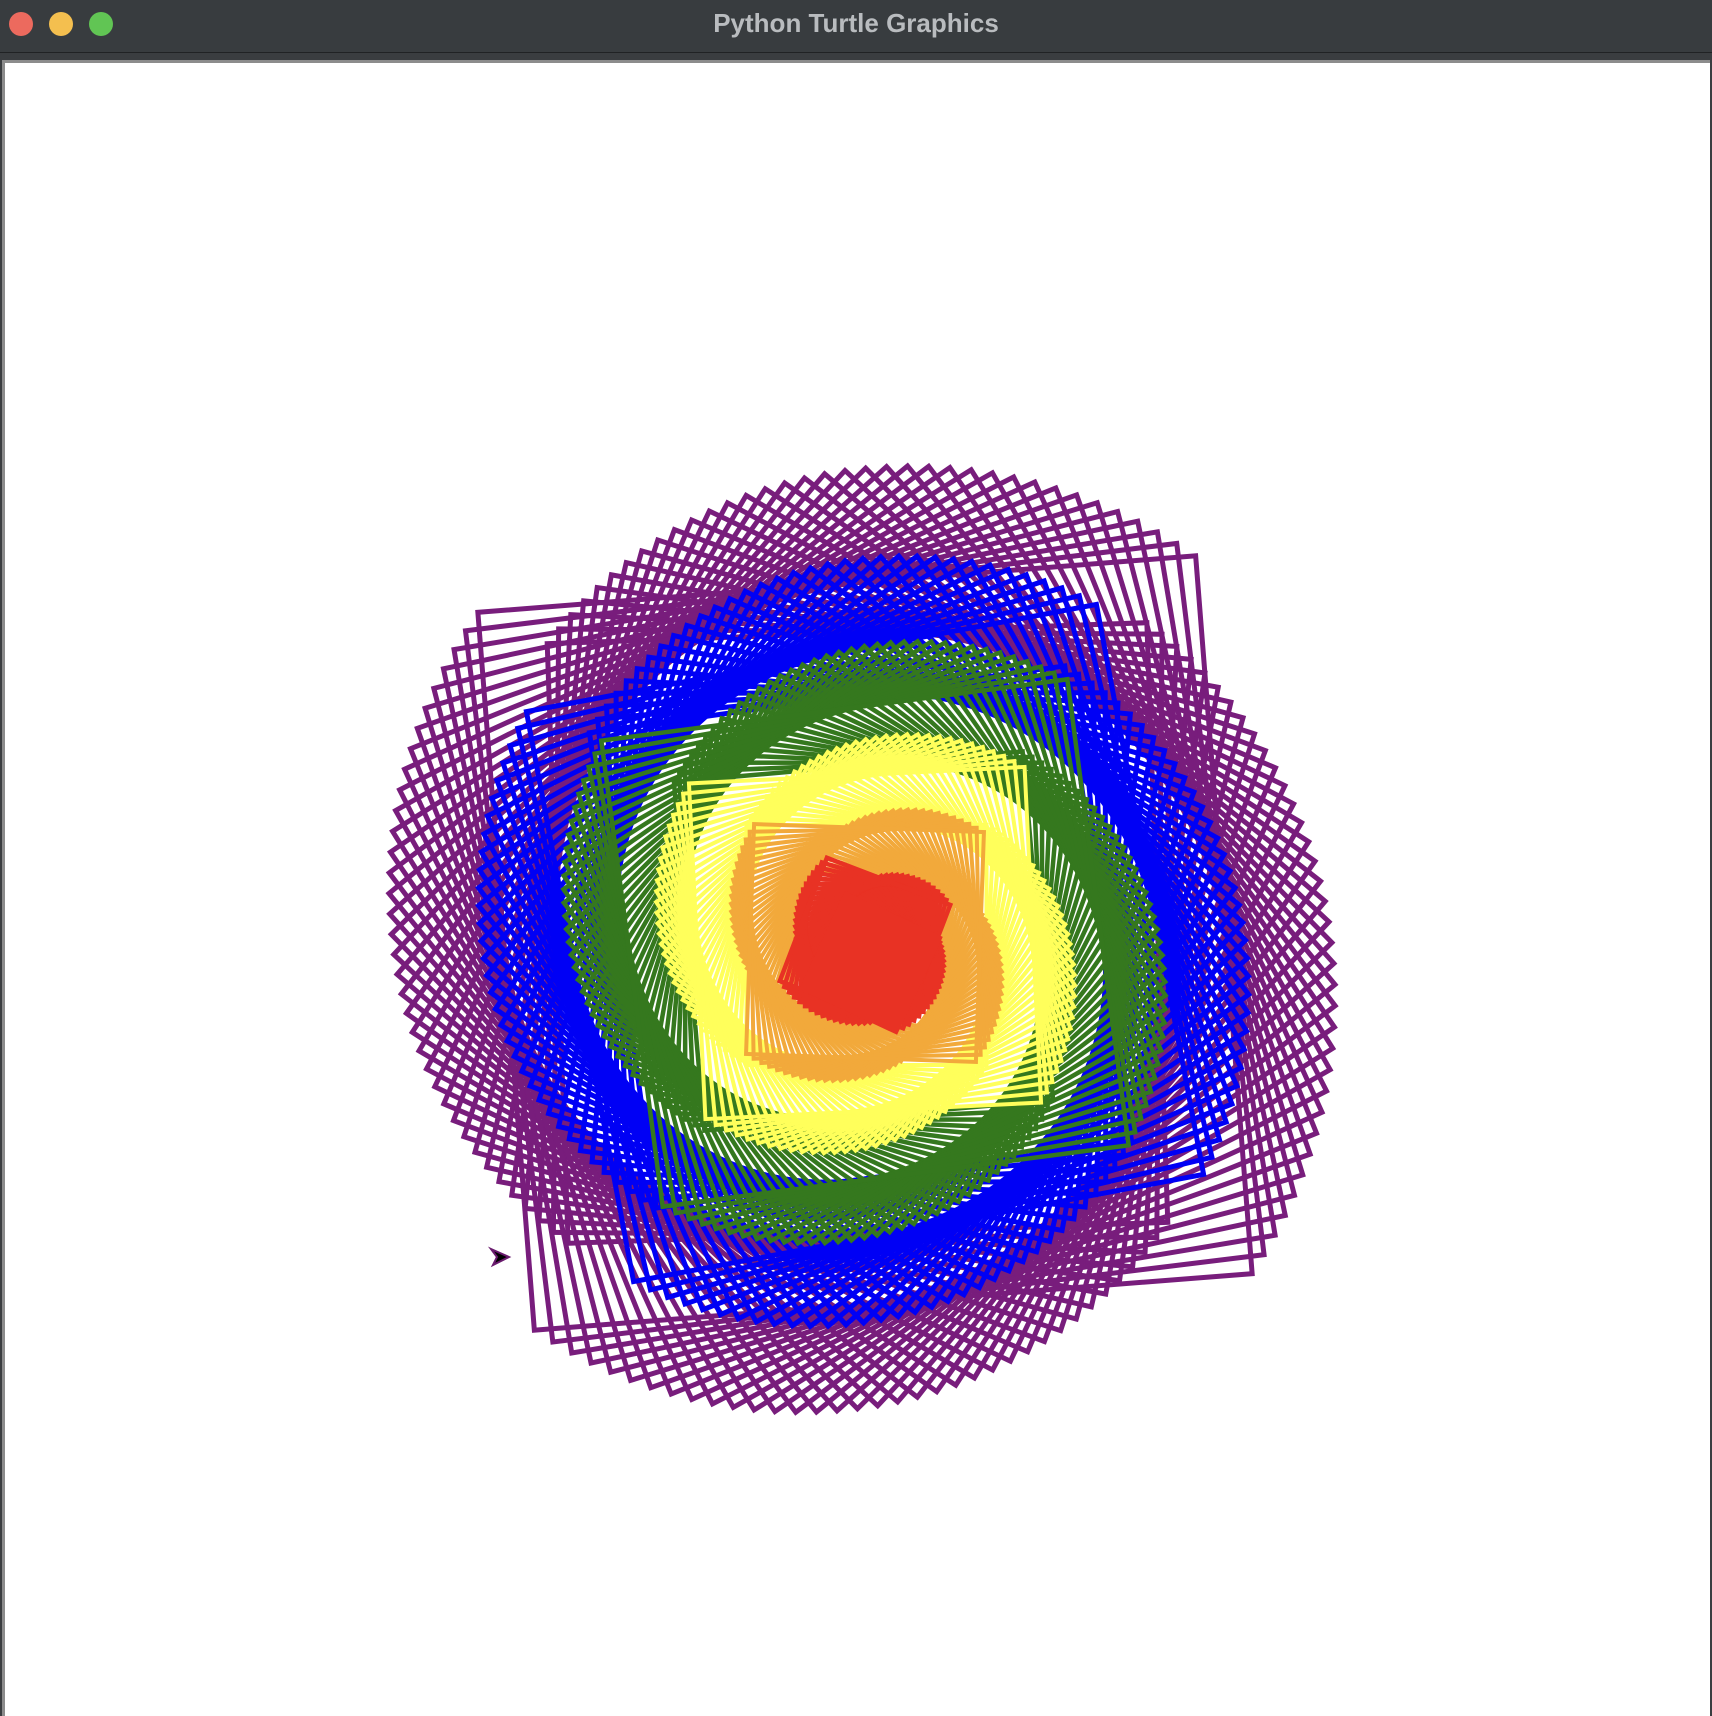 The width and height of the screenshot is (1712, 1716). I want to click on turtle-arrow-icon, so click(499, 1257).